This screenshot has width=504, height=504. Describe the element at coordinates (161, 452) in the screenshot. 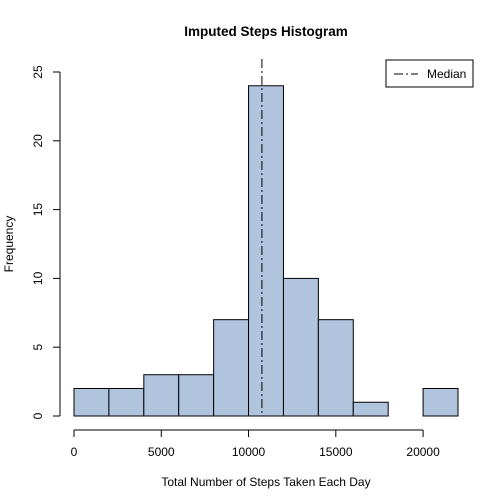

I see `x-tick-label: 5000` at that location.